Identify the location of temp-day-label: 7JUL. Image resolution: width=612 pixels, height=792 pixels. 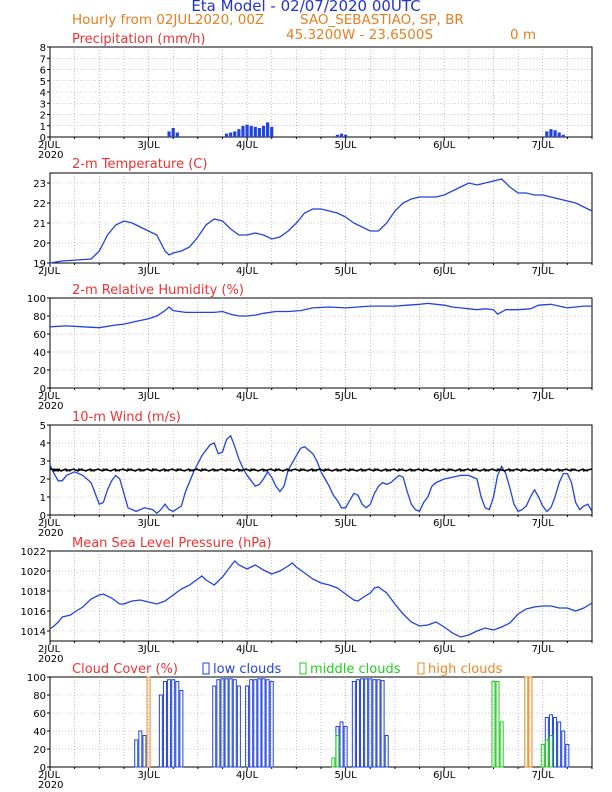
(543, 271).